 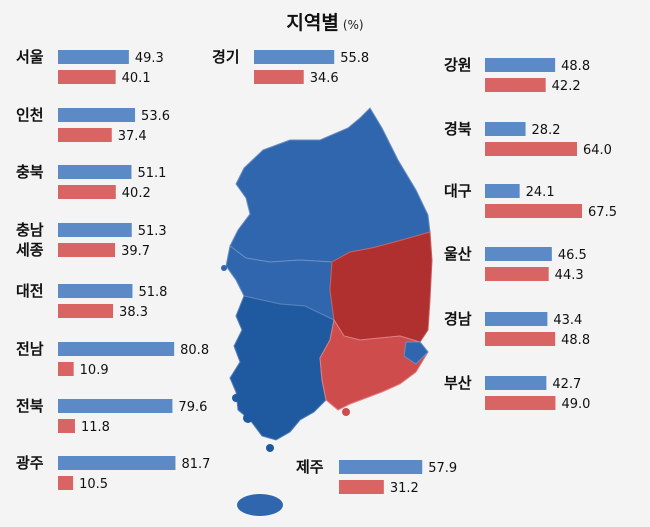 I want to click on bar-value-label: 10.5, so click(x=93, y=484).